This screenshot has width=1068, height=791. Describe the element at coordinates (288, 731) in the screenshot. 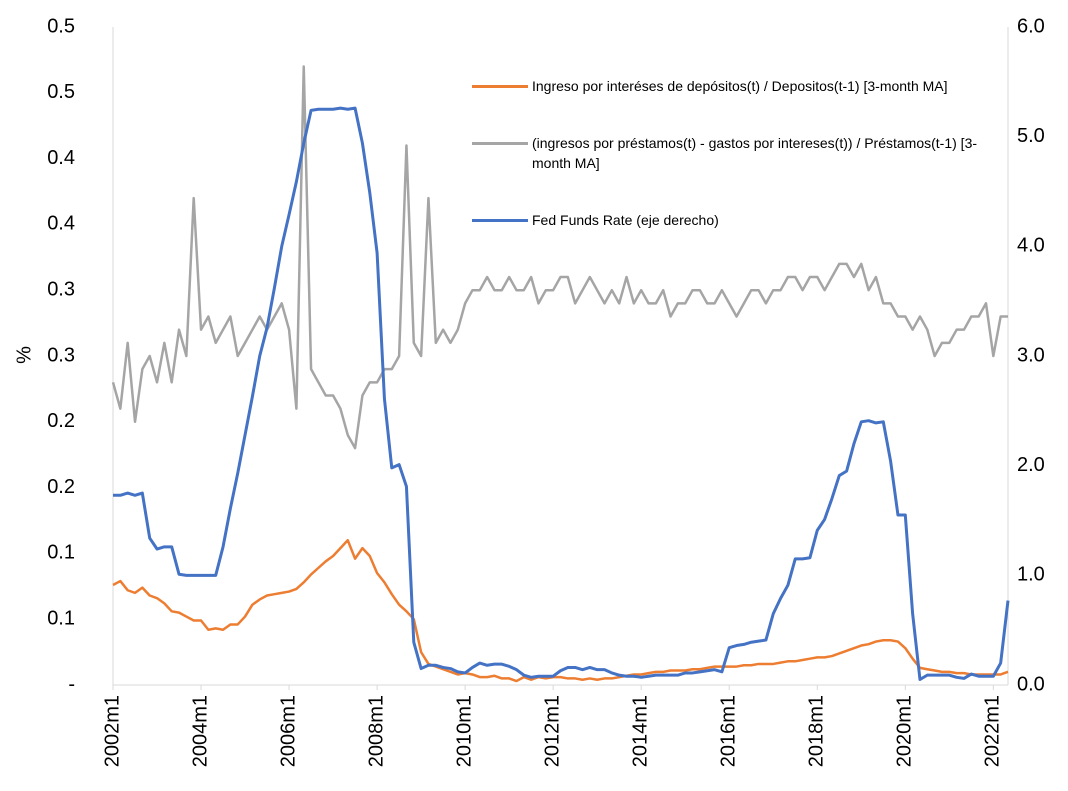

I see `x-tick-label: 2006m1` at that location.